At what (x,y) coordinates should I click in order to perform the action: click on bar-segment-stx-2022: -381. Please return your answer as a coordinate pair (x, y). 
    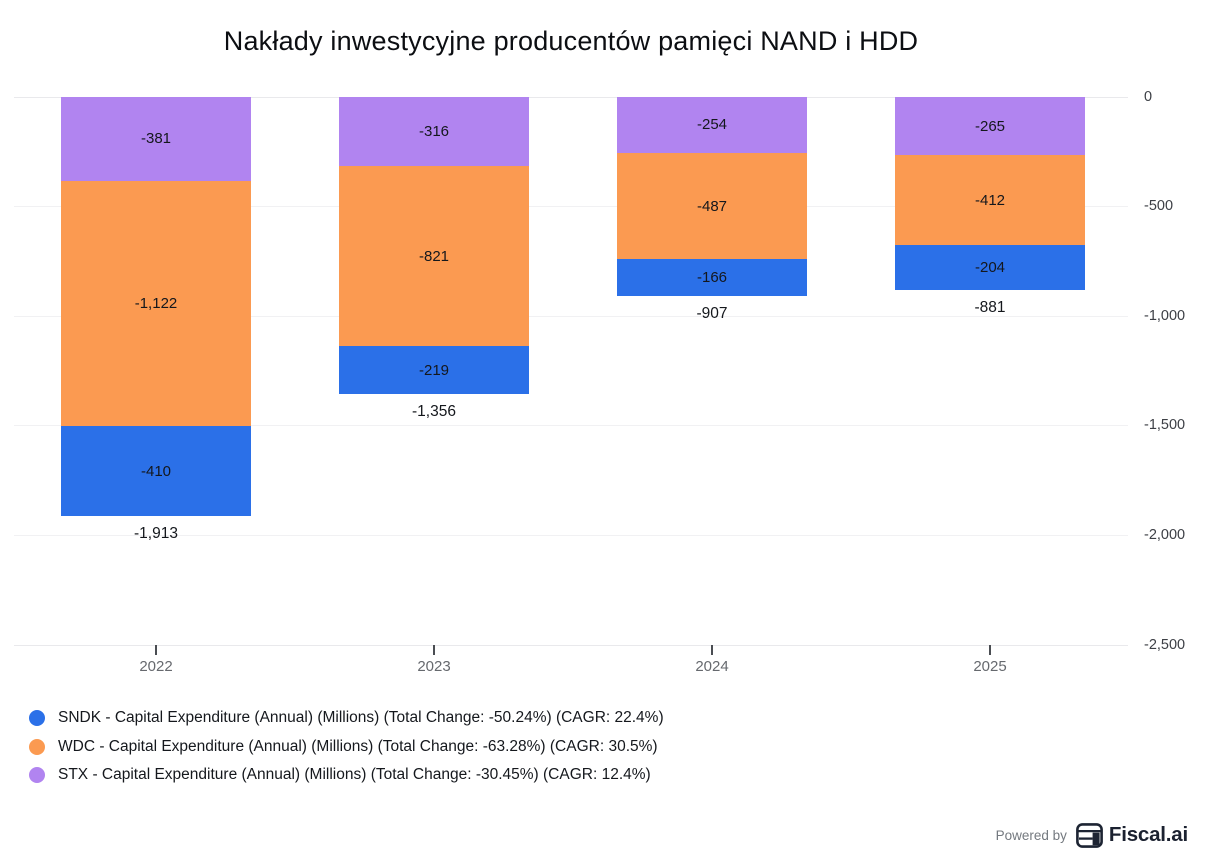
    Looking at the image, I should click on (156, 139).